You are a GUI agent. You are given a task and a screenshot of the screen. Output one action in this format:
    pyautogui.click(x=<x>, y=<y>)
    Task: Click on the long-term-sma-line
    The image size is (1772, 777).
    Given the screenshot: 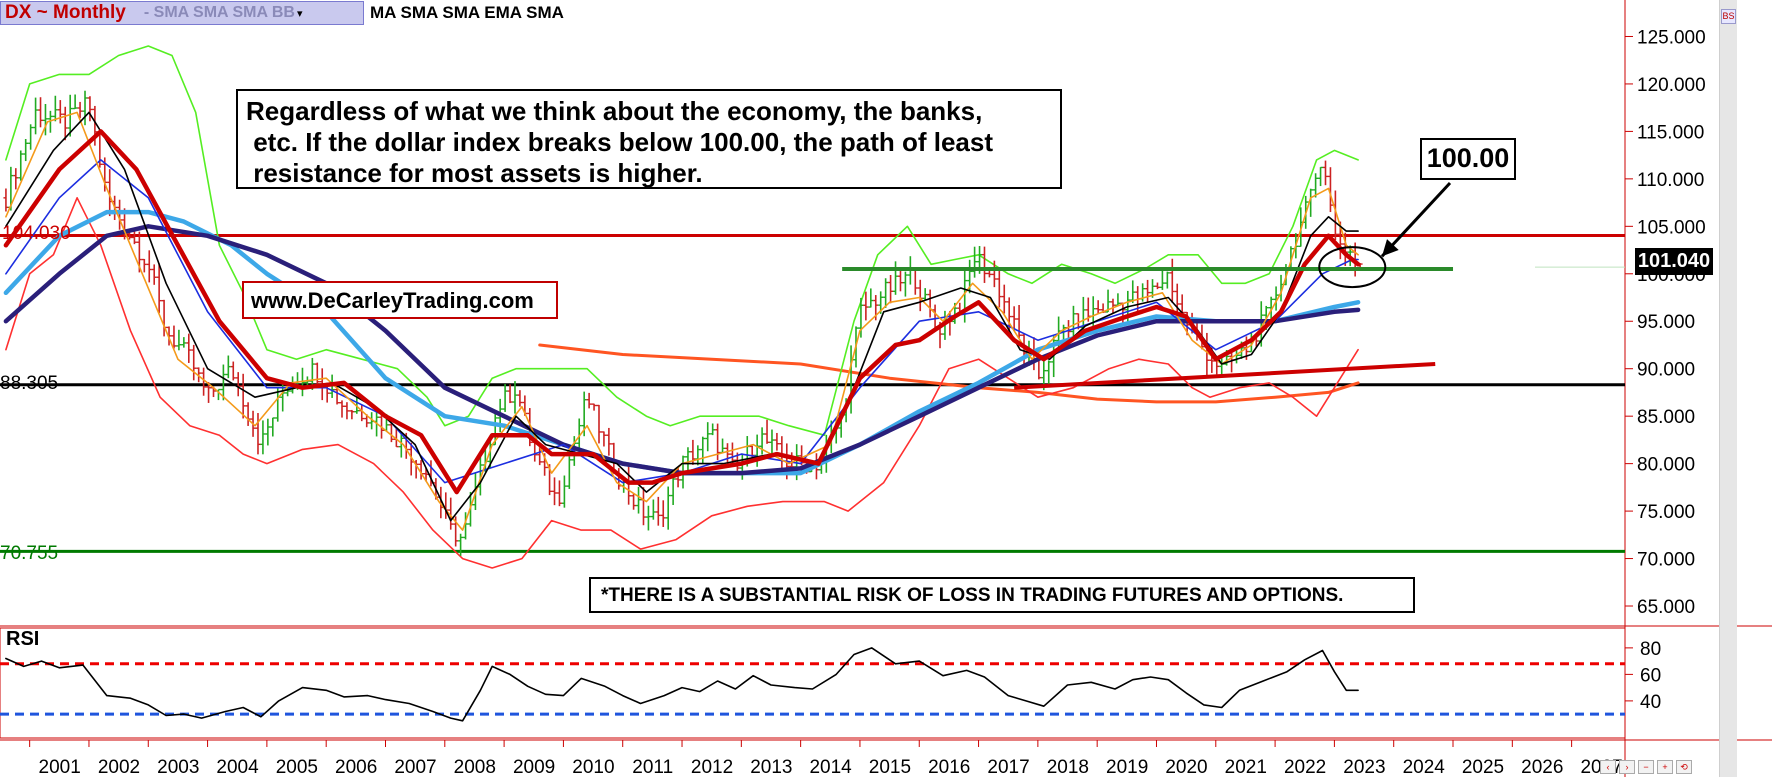 What is the action you would take?
    pyautogui.click(x=949, y=373)
    